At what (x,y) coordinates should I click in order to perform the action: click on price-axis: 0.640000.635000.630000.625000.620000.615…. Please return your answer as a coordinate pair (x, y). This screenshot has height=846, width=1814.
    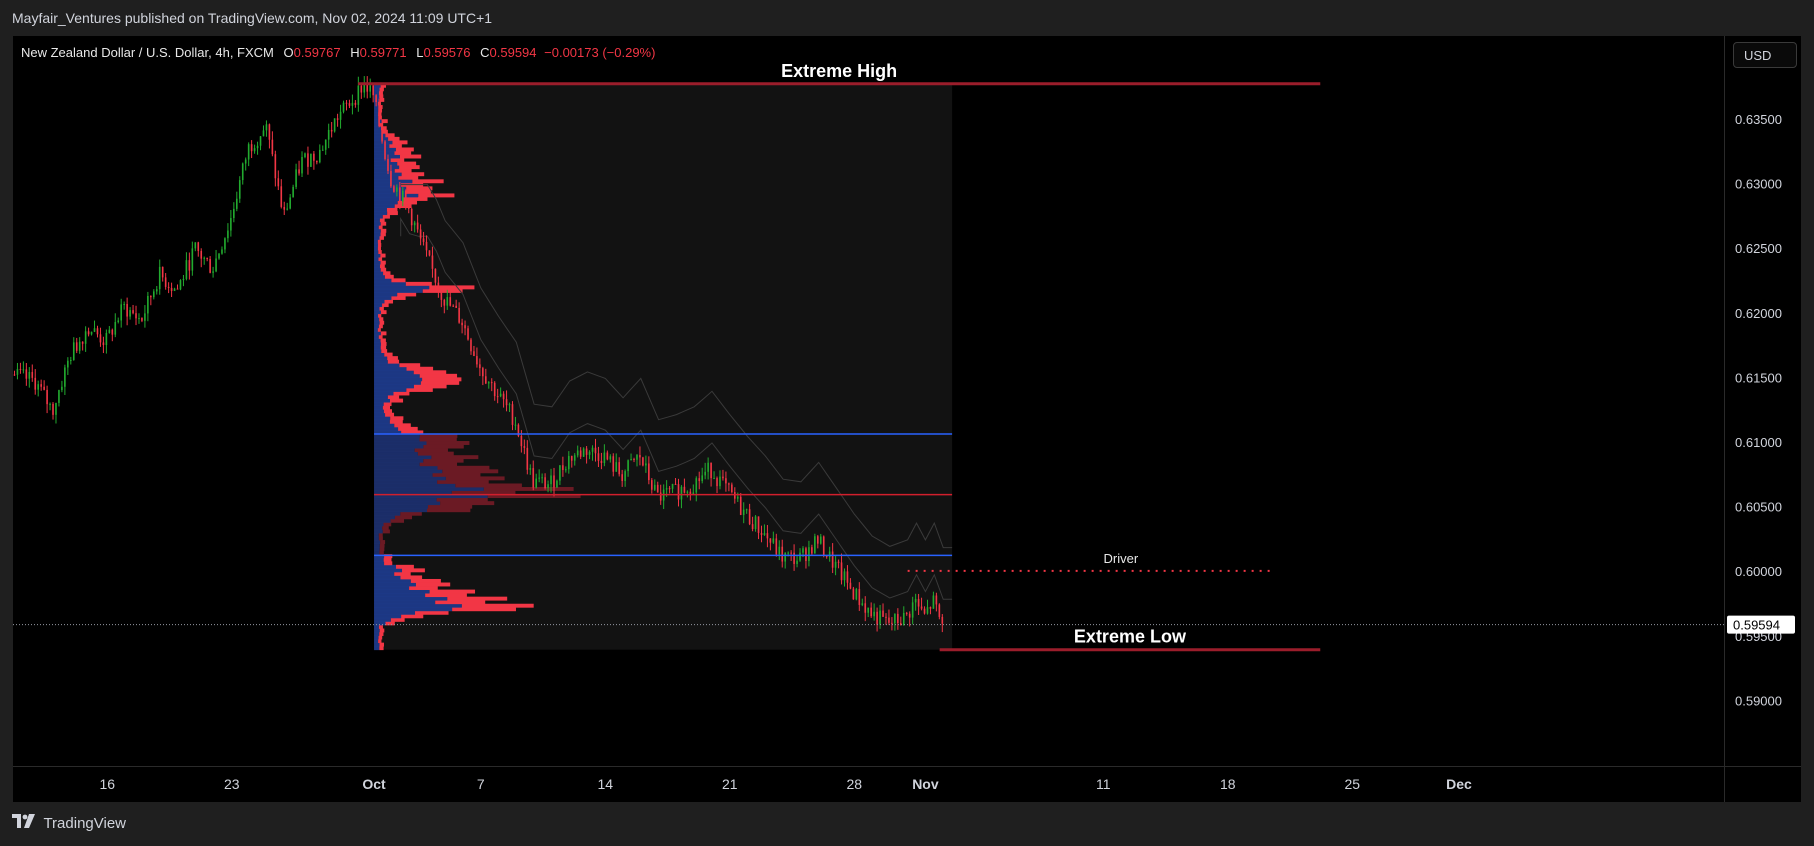
    Looking at the image, I should click on (1763, 401).